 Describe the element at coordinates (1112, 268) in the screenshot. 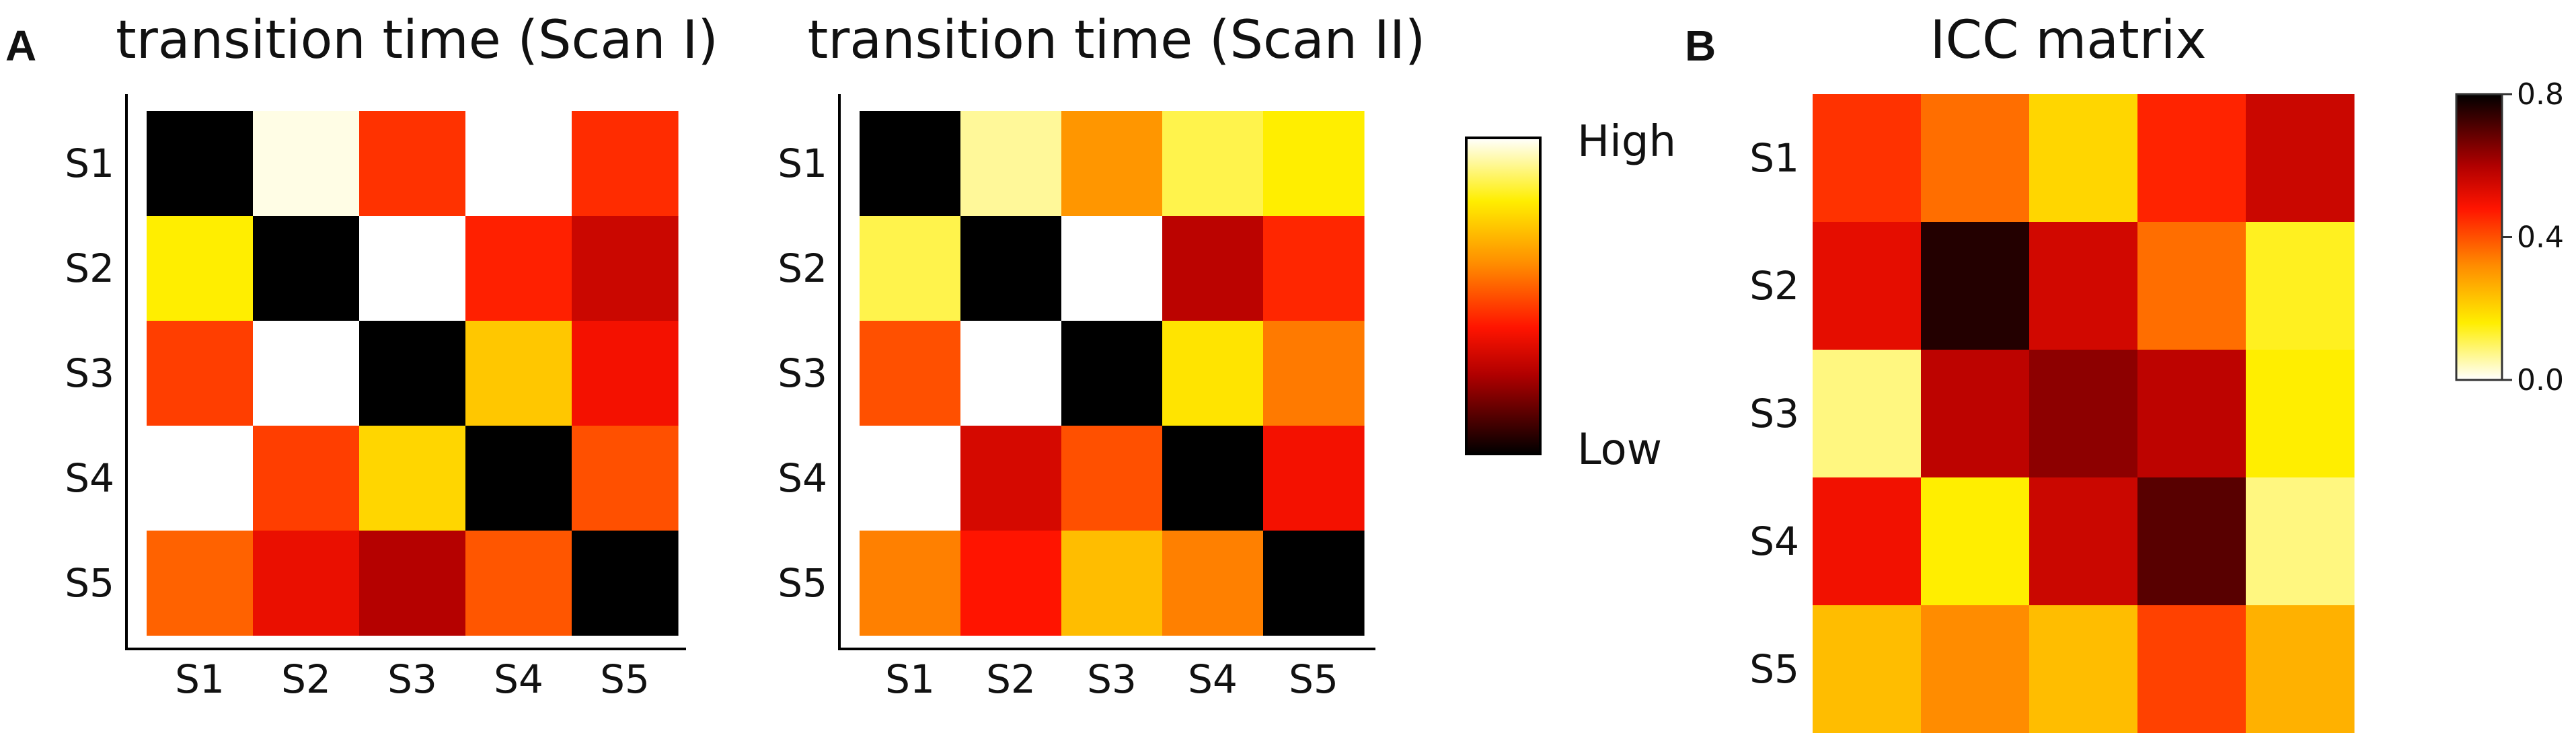

I see `scan2-cell-r2-c3` at that location.